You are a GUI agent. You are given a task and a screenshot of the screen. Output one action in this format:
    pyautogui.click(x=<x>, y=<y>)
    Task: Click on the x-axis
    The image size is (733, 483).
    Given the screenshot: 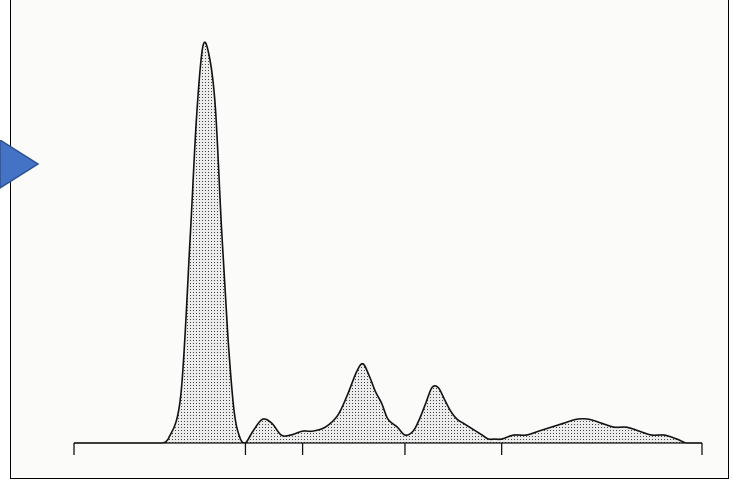 What is the action you would take?
    pyautogui.click(x=388, y=448)
    